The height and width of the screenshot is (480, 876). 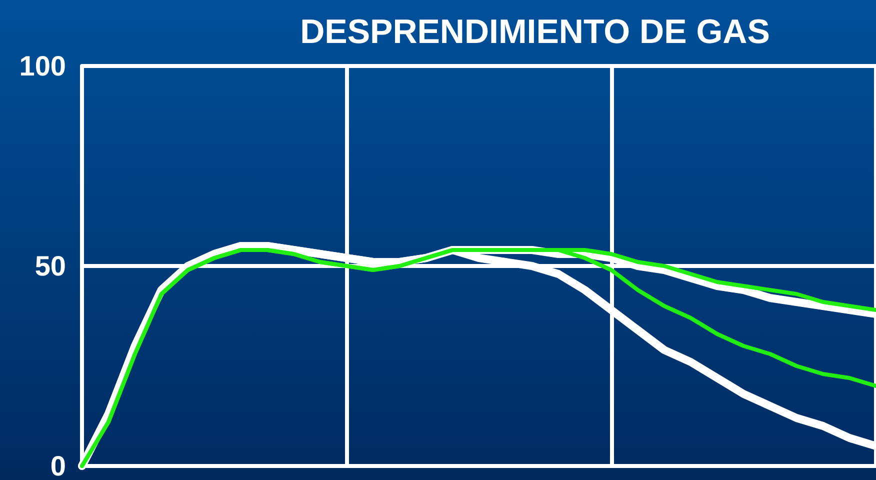 I want to click on chart-title: DESPRENDIMIENTO DE GAS, so click(x=535, y=32).